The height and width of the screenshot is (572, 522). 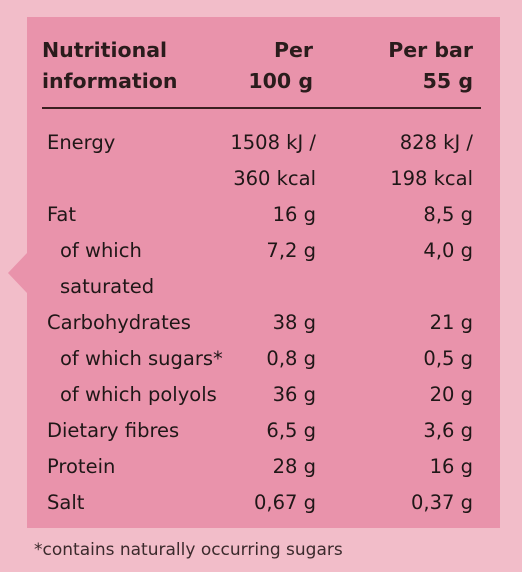 What do you see at coordinates (141, 358) in the screenshot?
I see `nutrient-name: of which sugars*` at bounding box center [141, 358].